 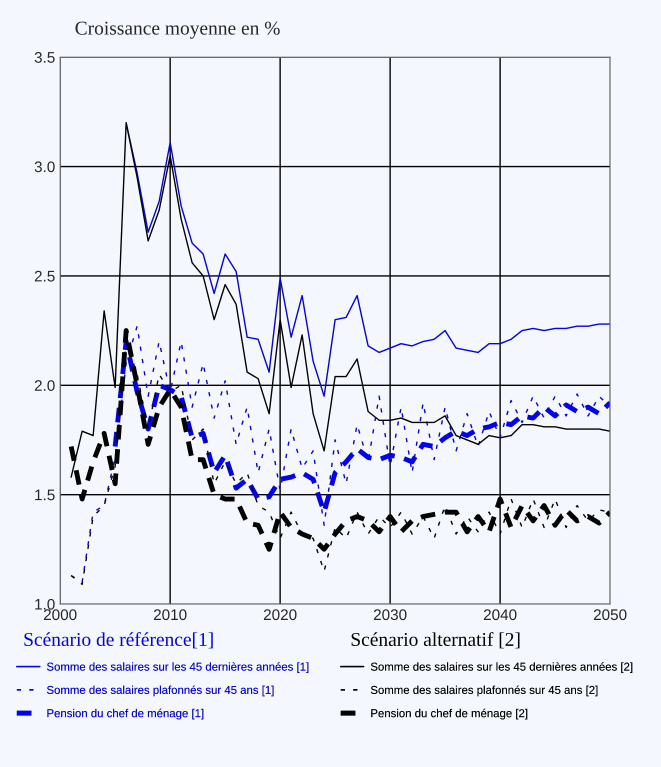 What do you see at coordinates (390, 614) in the screenshot?
I see `x-tick-label: 2030` at bounding box center [390, 614].